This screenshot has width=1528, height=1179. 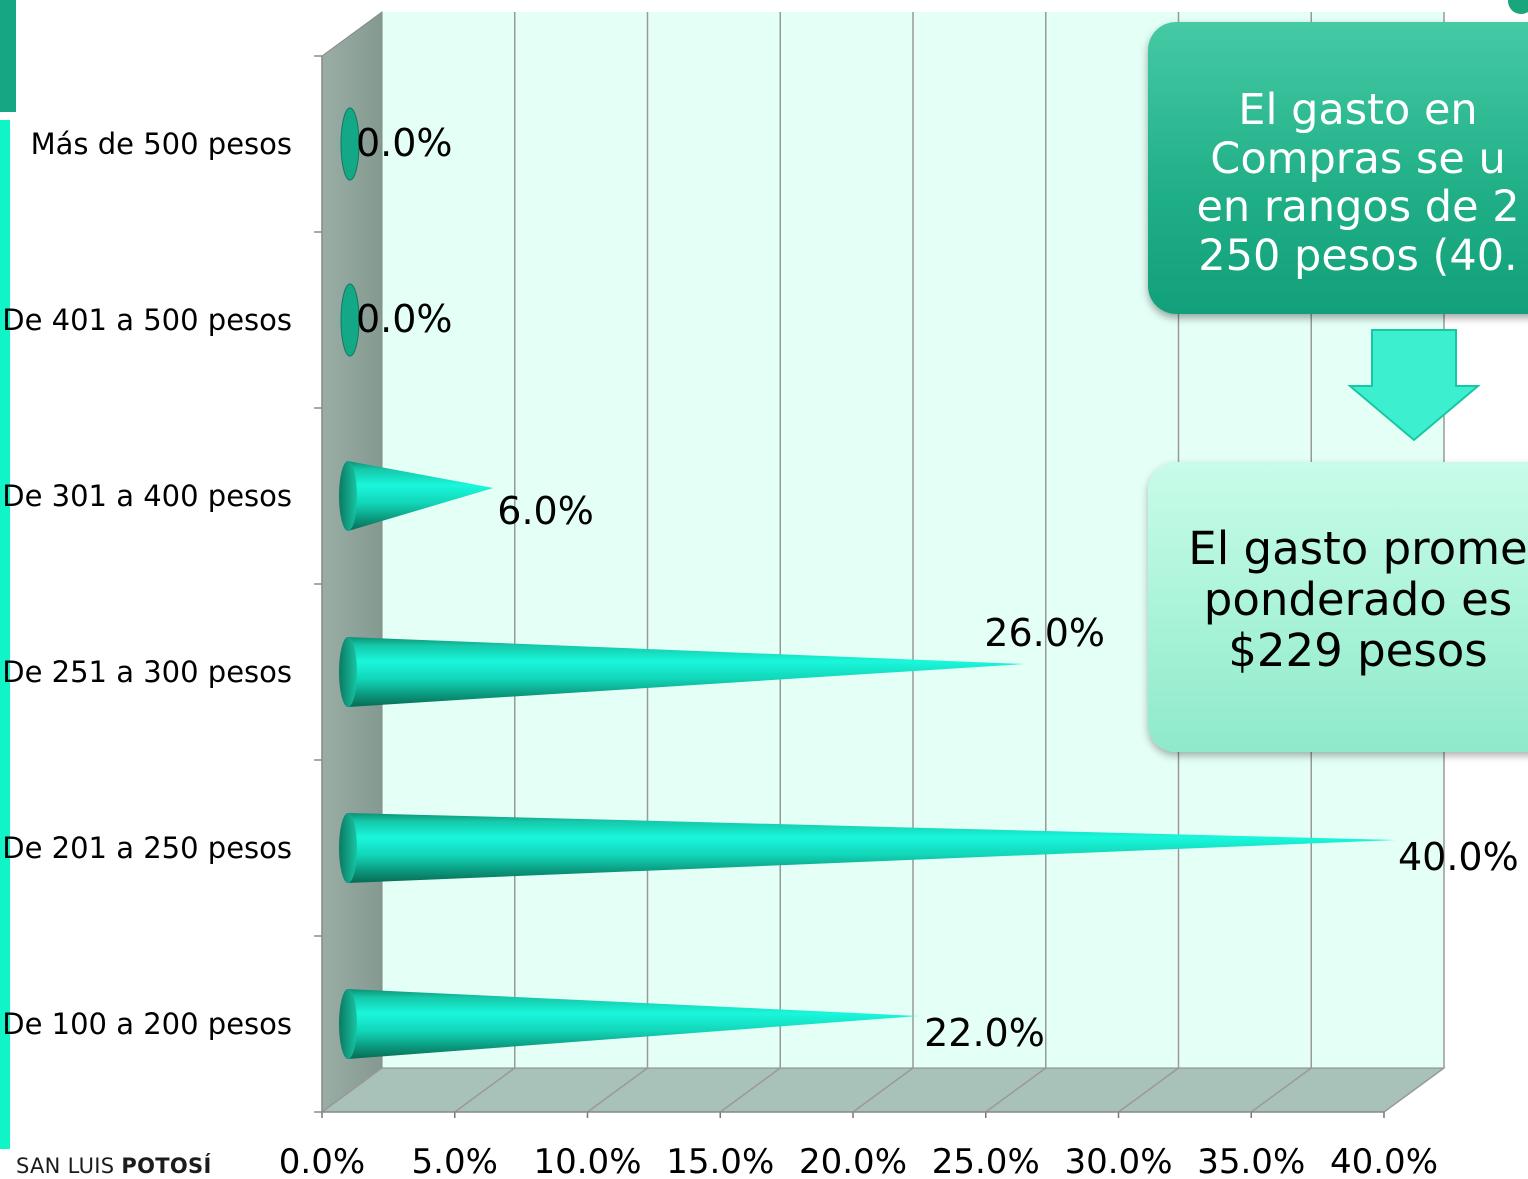 I want to click on x-tick-label: 40.0%, so click(x=1384, y=1160).